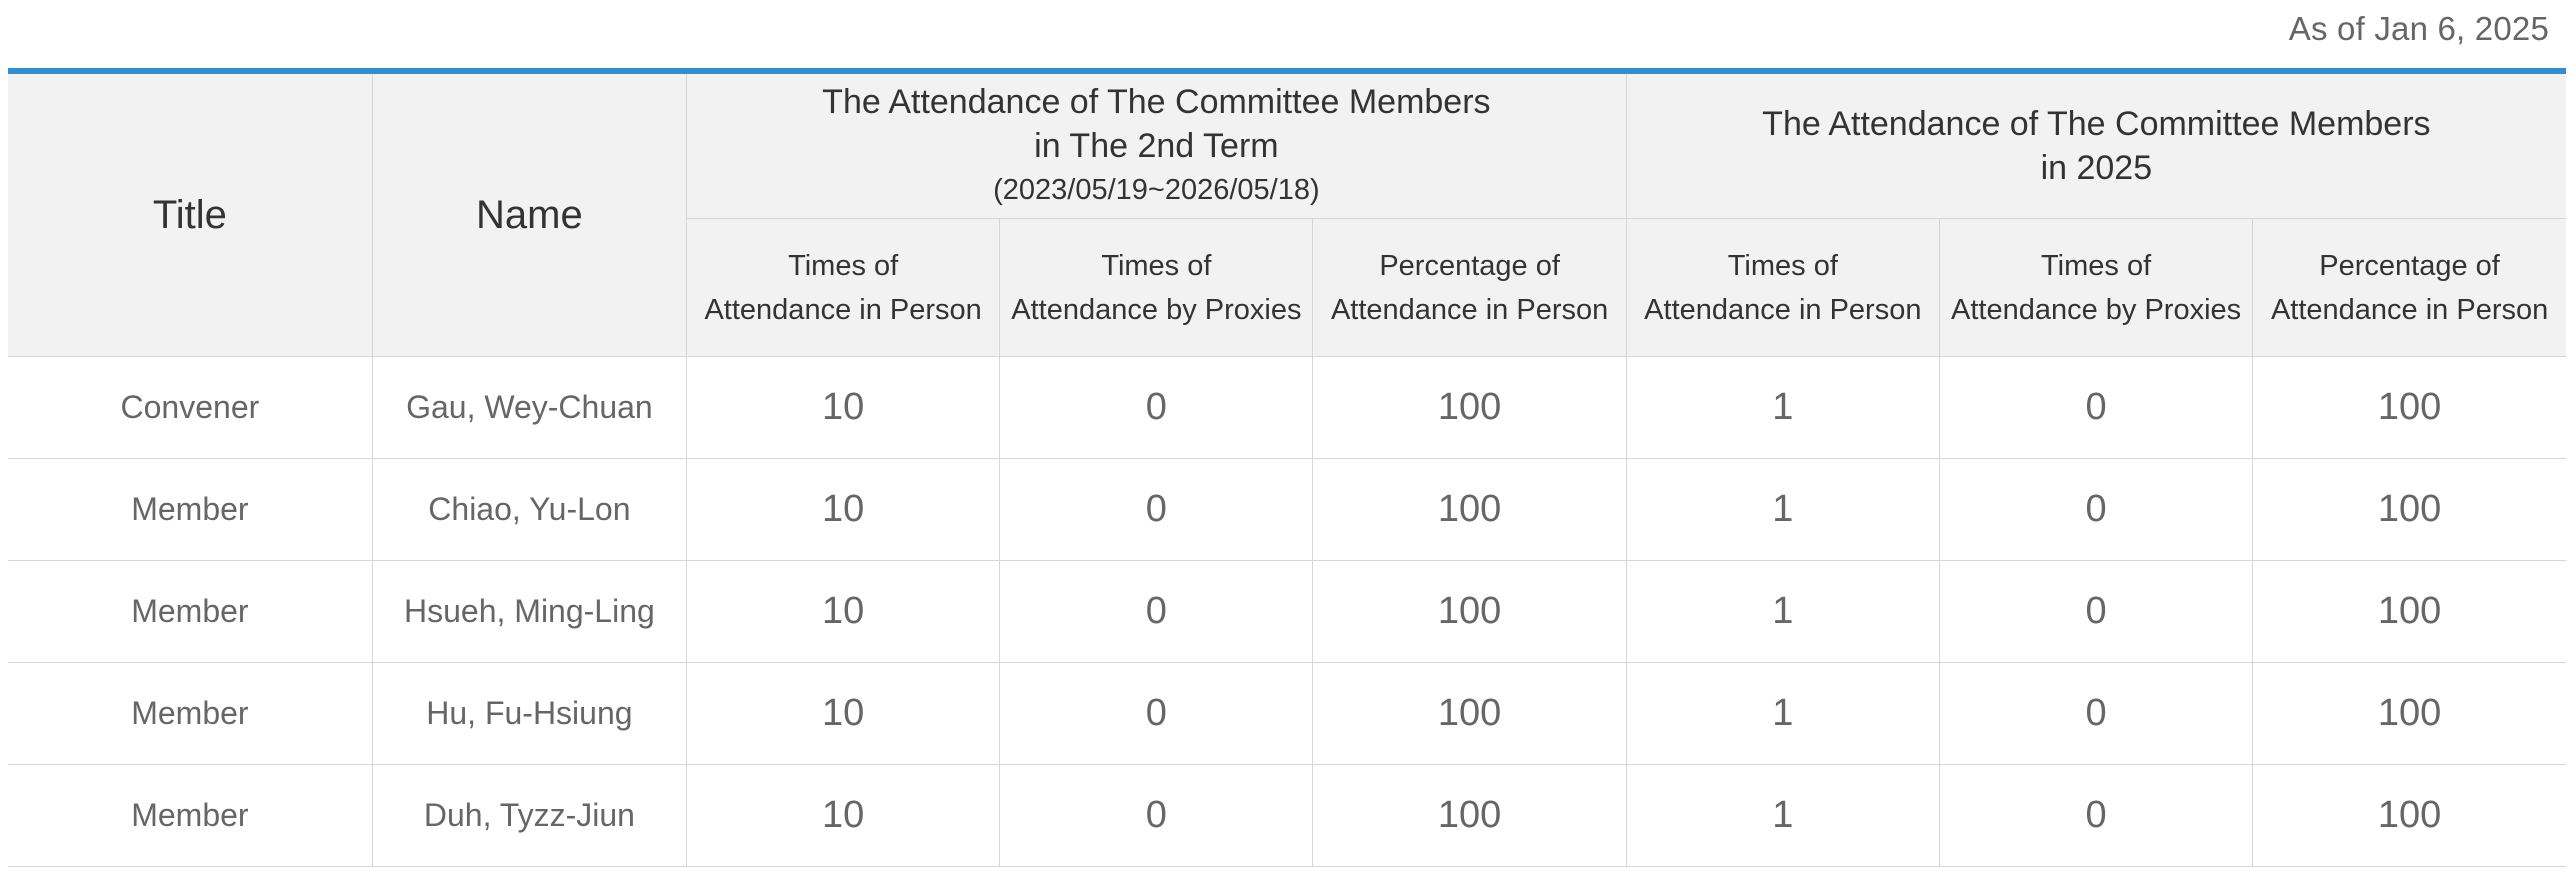 Image resolution: width=2571 pixels, height=870 pixels. What do you see at coordinates (529, 611) in the screenshot?
I see `cell-name: Hsueh, Ming-Ling` at bounding box center [529, 611].